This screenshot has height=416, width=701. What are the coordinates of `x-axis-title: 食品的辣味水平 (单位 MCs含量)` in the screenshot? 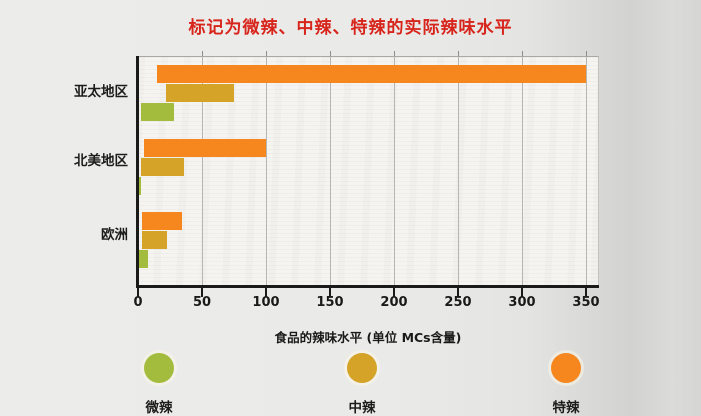 It's located at (368, 337).